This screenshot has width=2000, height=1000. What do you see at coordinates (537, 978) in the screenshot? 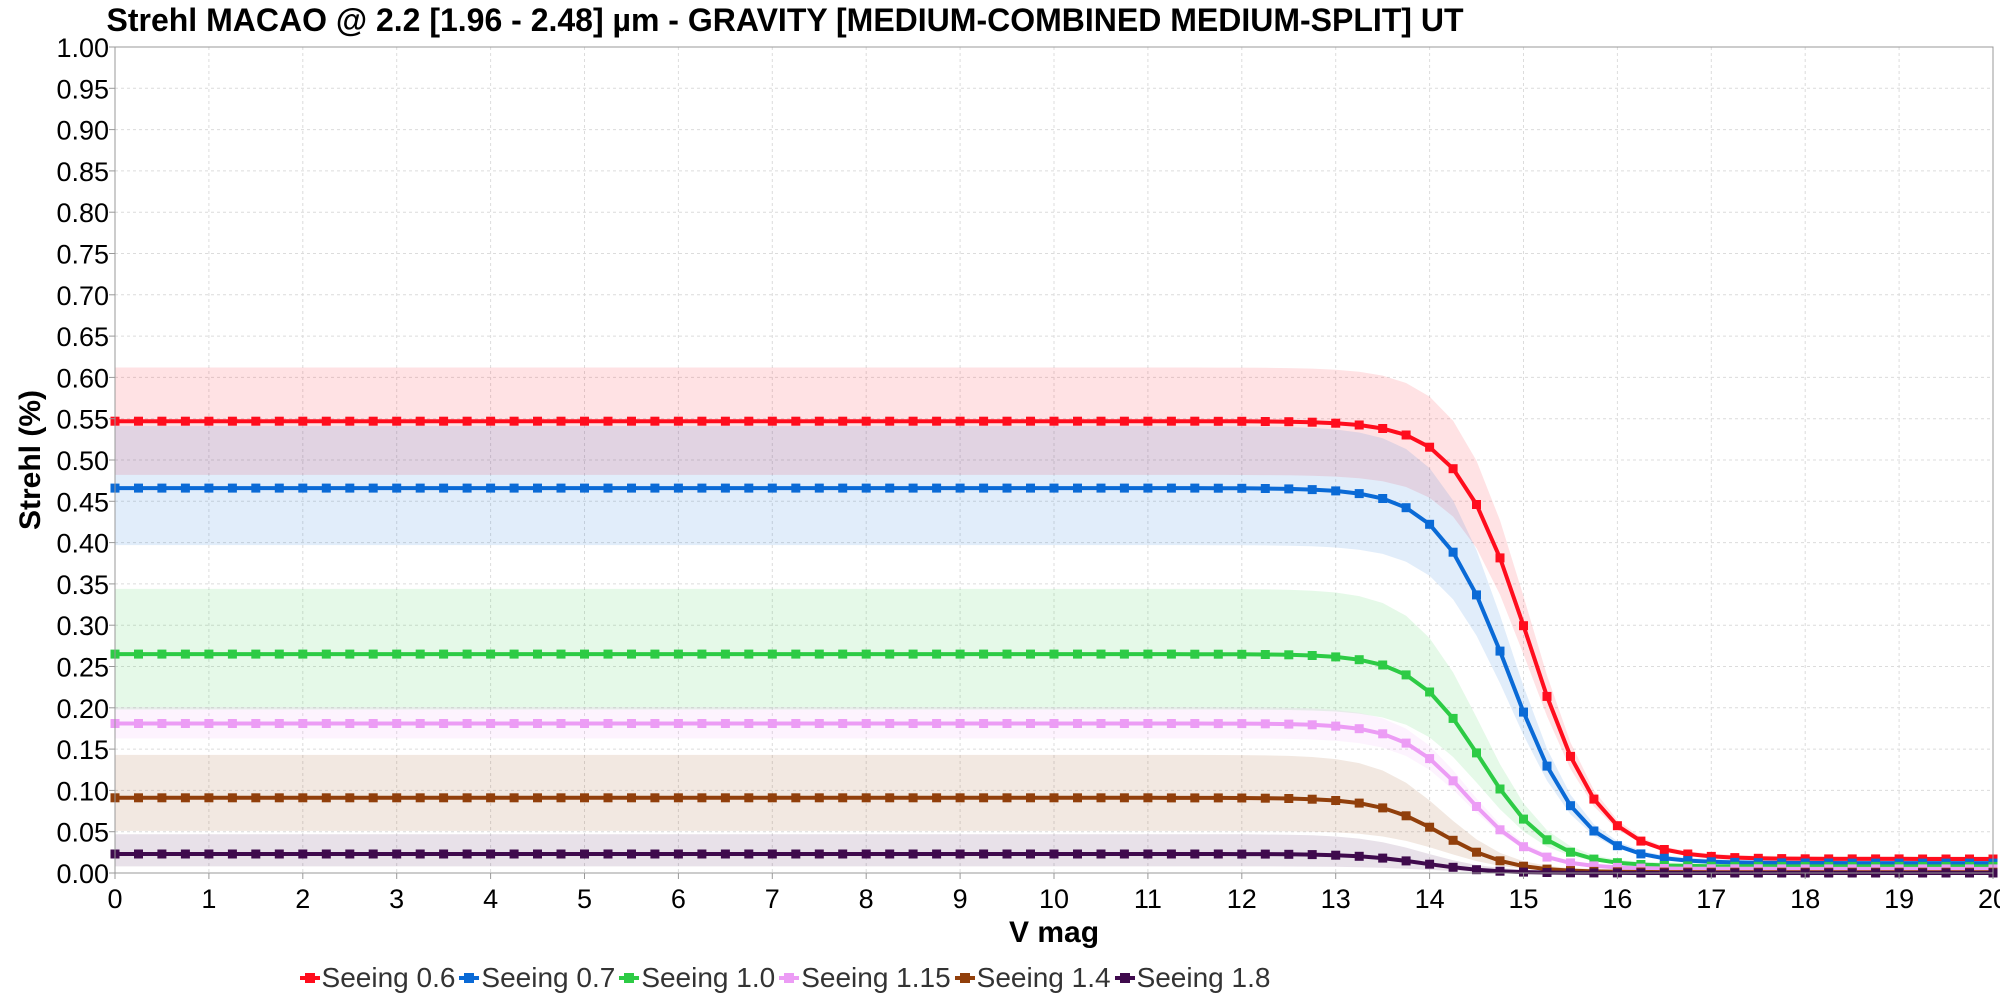
I see `legend-item-seeing-0-7: Seeing 0.7` at bounding box center [537, 978].